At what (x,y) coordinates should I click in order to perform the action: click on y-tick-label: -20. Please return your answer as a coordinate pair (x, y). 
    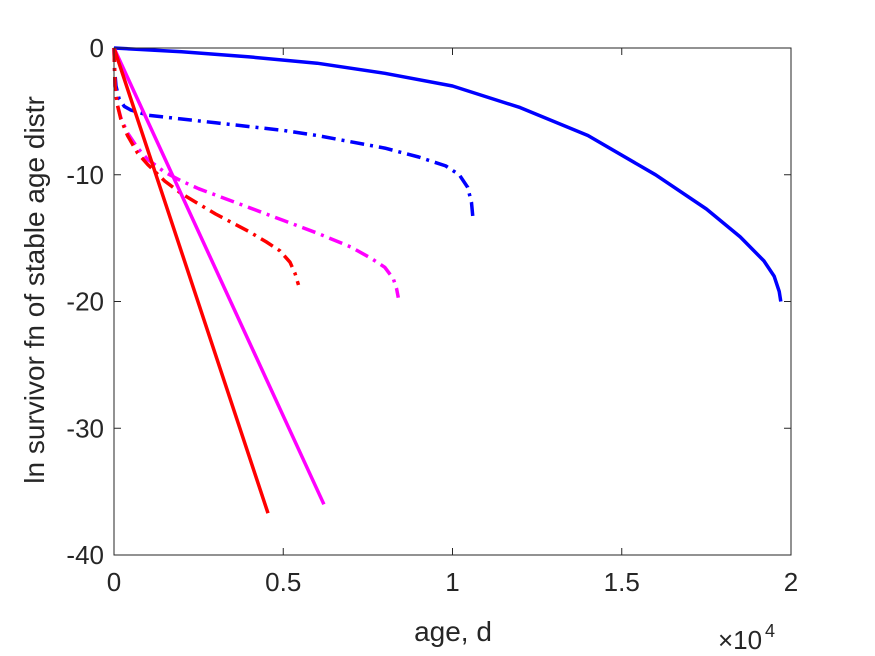
    Looking at the image, I should click on (85, 302).